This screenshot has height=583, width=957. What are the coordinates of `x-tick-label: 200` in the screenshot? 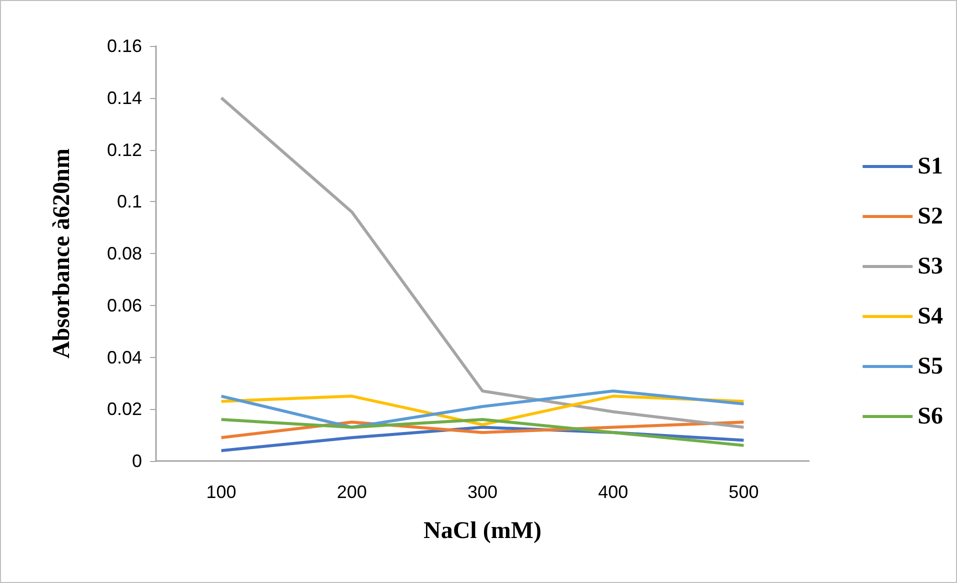 It's located at (351, 492).